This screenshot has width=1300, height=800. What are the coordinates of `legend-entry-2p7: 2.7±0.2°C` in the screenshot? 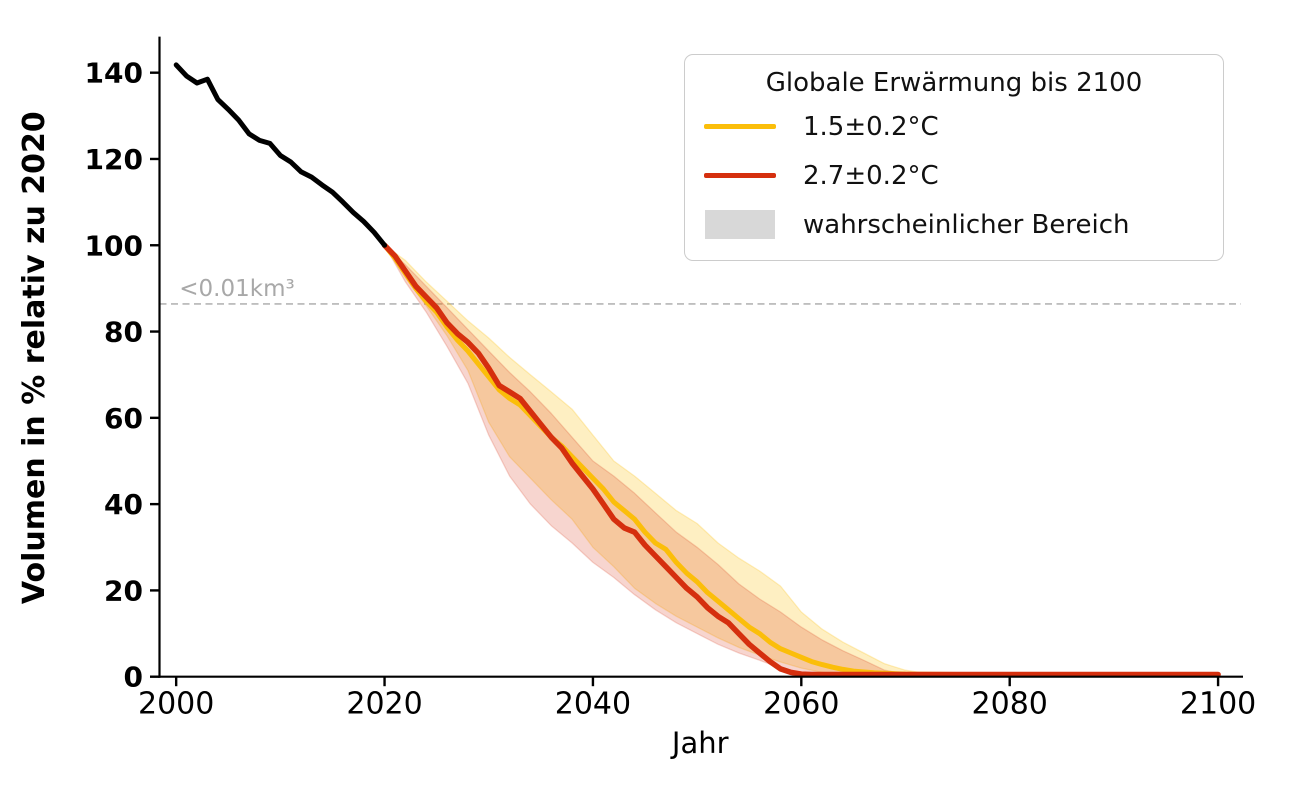 It's located at (954, 175).